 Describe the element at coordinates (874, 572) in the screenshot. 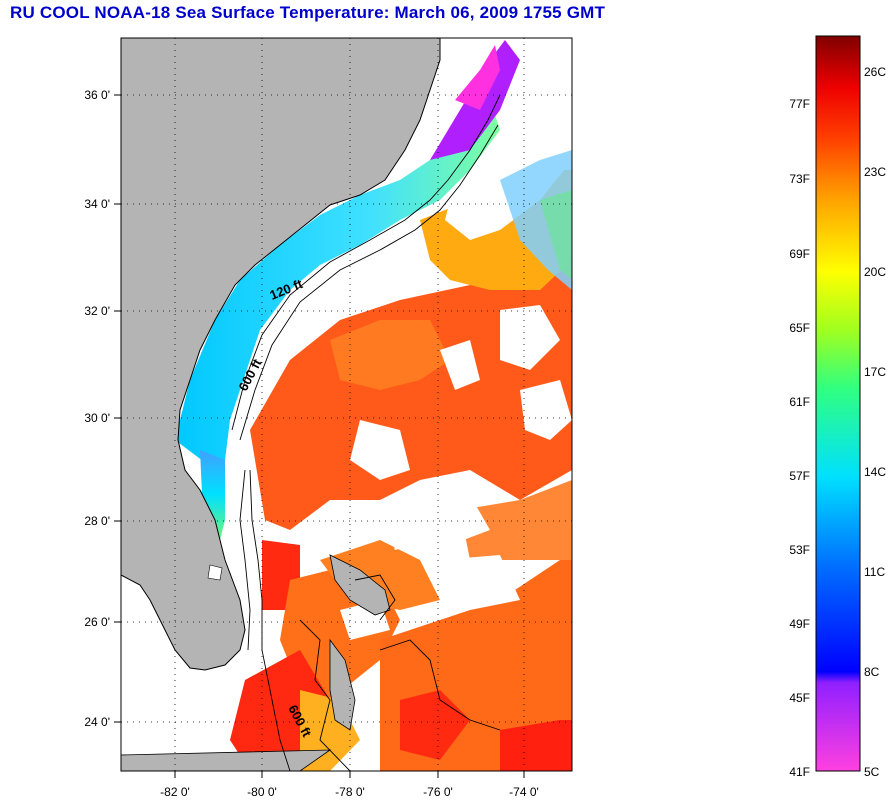

I see `cb-label-c: 11C` at that location.